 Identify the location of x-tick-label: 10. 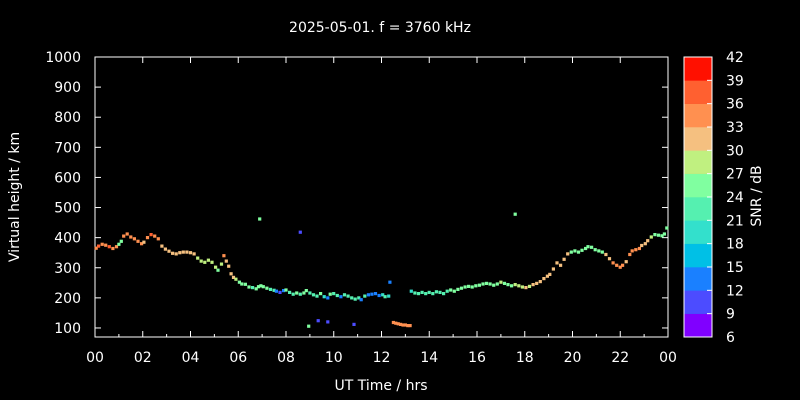
(334, 358).